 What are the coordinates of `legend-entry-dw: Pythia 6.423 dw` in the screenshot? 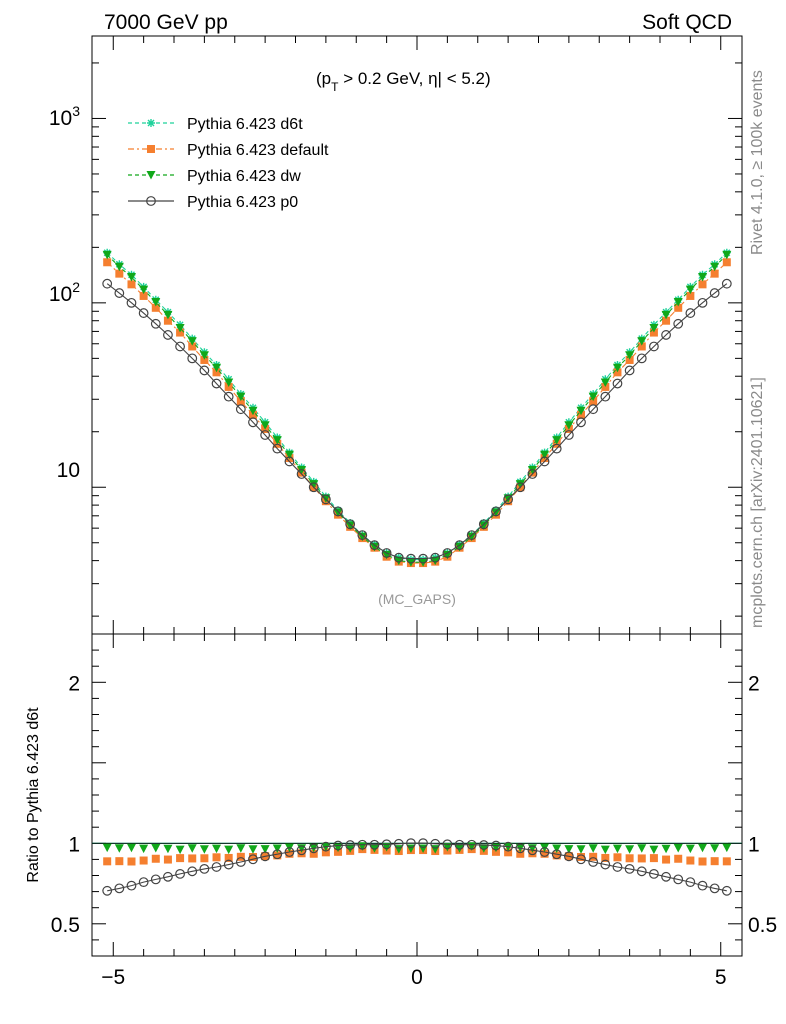 It's located at (214, 176).